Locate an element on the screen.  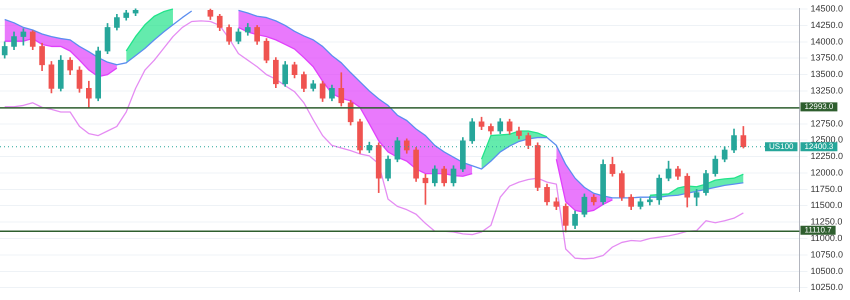
y-tick-label: 12000.0 is located at coordinates (827, 172).